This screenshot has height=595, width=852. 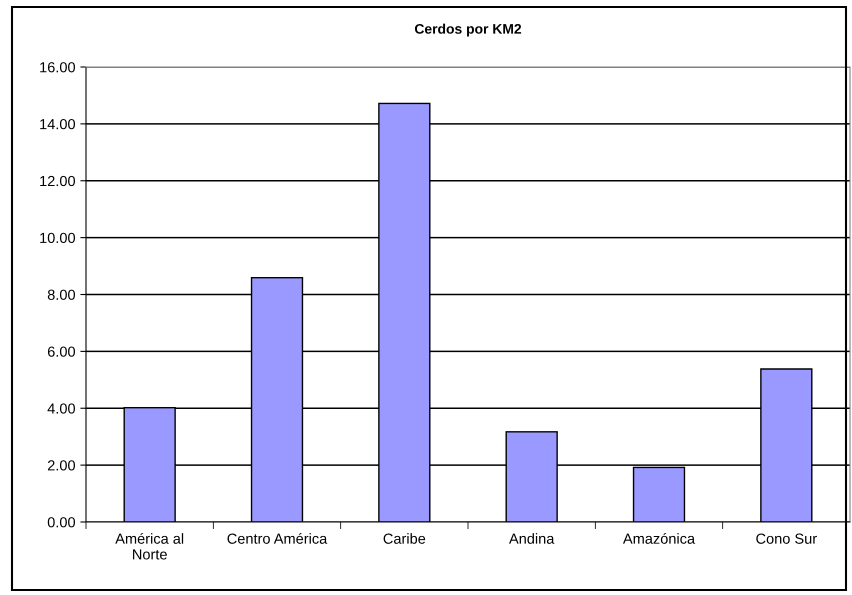 I want to click on x-tick-label: Caribe, so click(x=405, y=538).